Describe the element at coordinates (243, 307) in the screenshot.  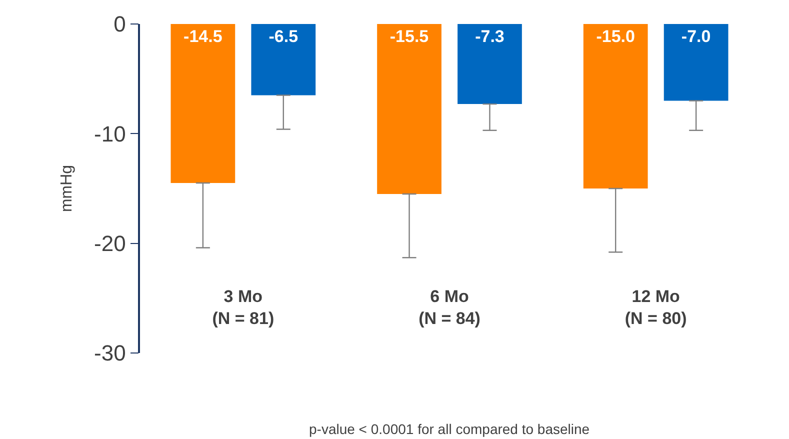
I see `x-tick-label: 3 Mo (N = 81)` at that location.